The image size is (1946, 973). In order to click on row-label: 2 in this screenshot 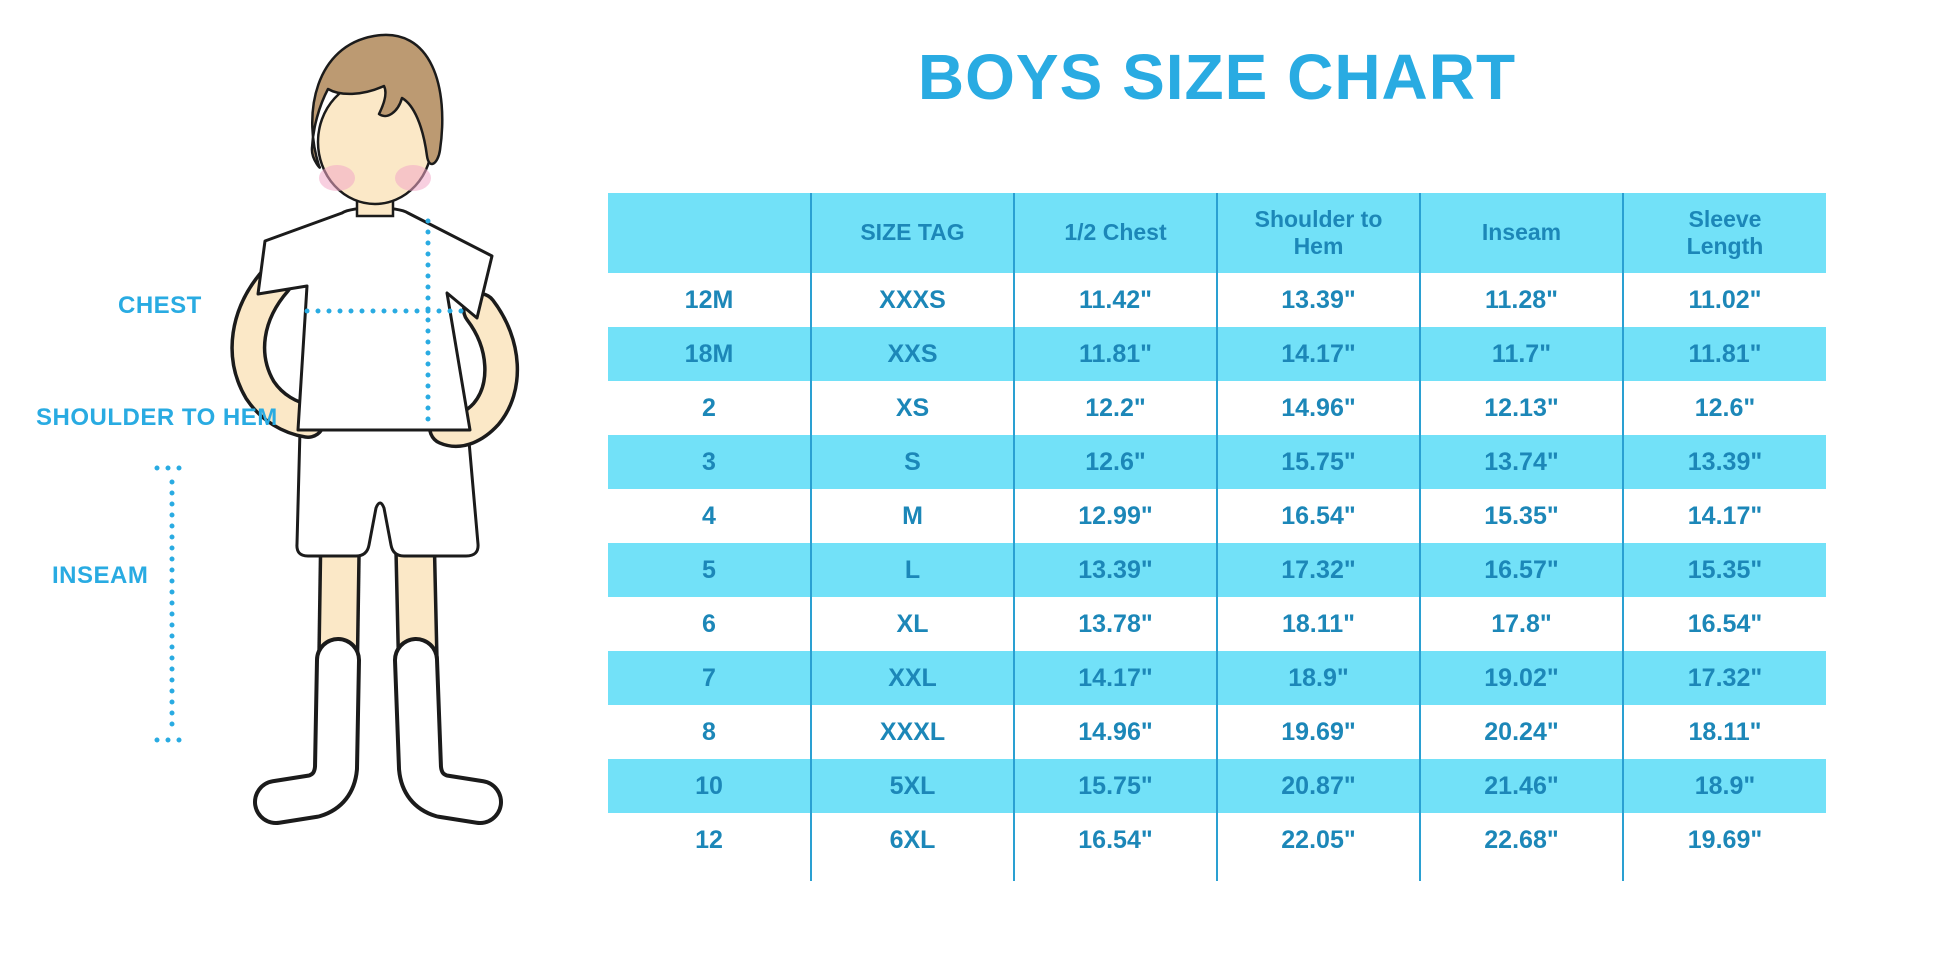, I will do `click(709, 407)`.